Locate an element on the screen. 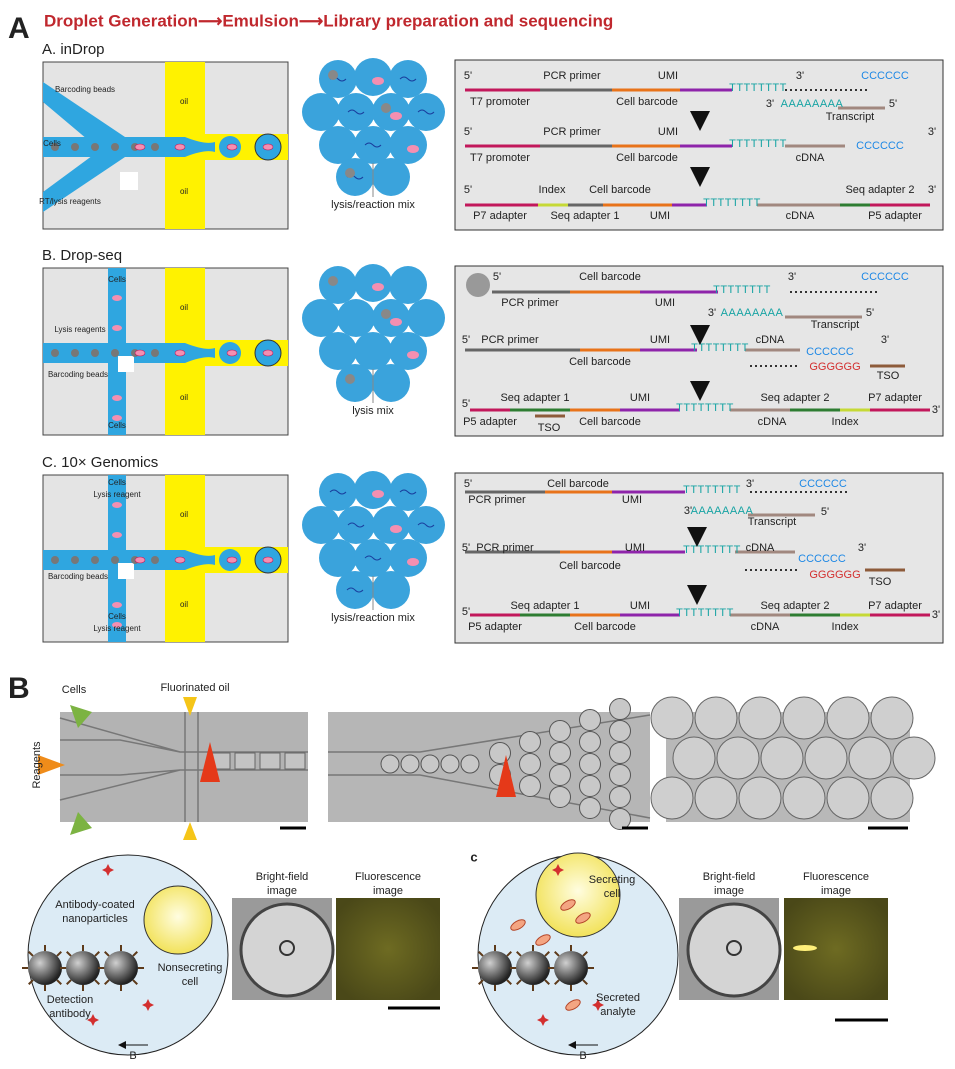  annotation: Secreting is located at coordinates (612, 880).